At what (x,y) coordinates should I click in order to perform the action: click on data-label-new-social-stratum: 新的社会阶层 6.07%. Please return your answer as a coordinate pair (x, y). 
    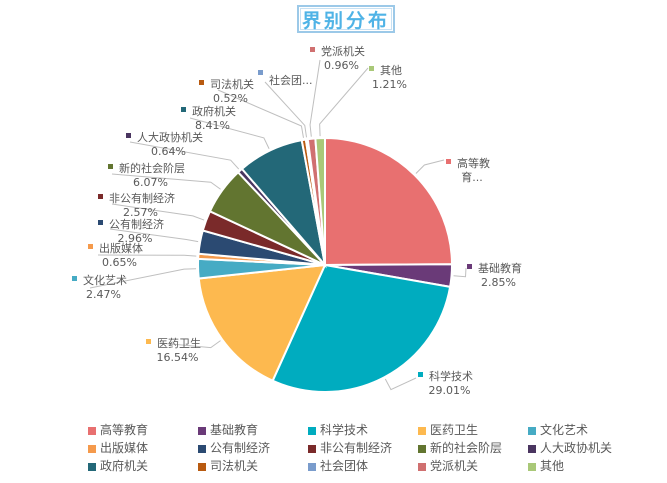
    Looking at the image, I should click on (146, 176).